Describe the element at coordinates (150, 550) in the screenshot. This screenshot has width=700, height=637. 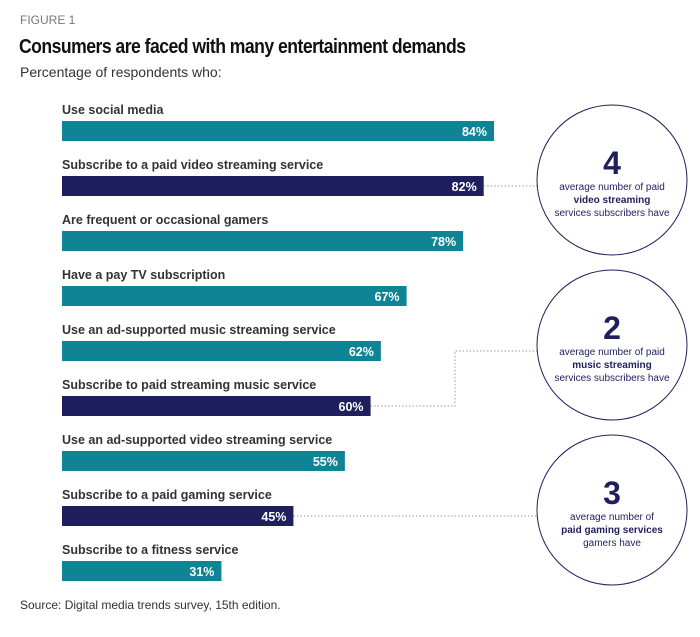
I see `category-label: Subscribe to a fitness service` at that location.